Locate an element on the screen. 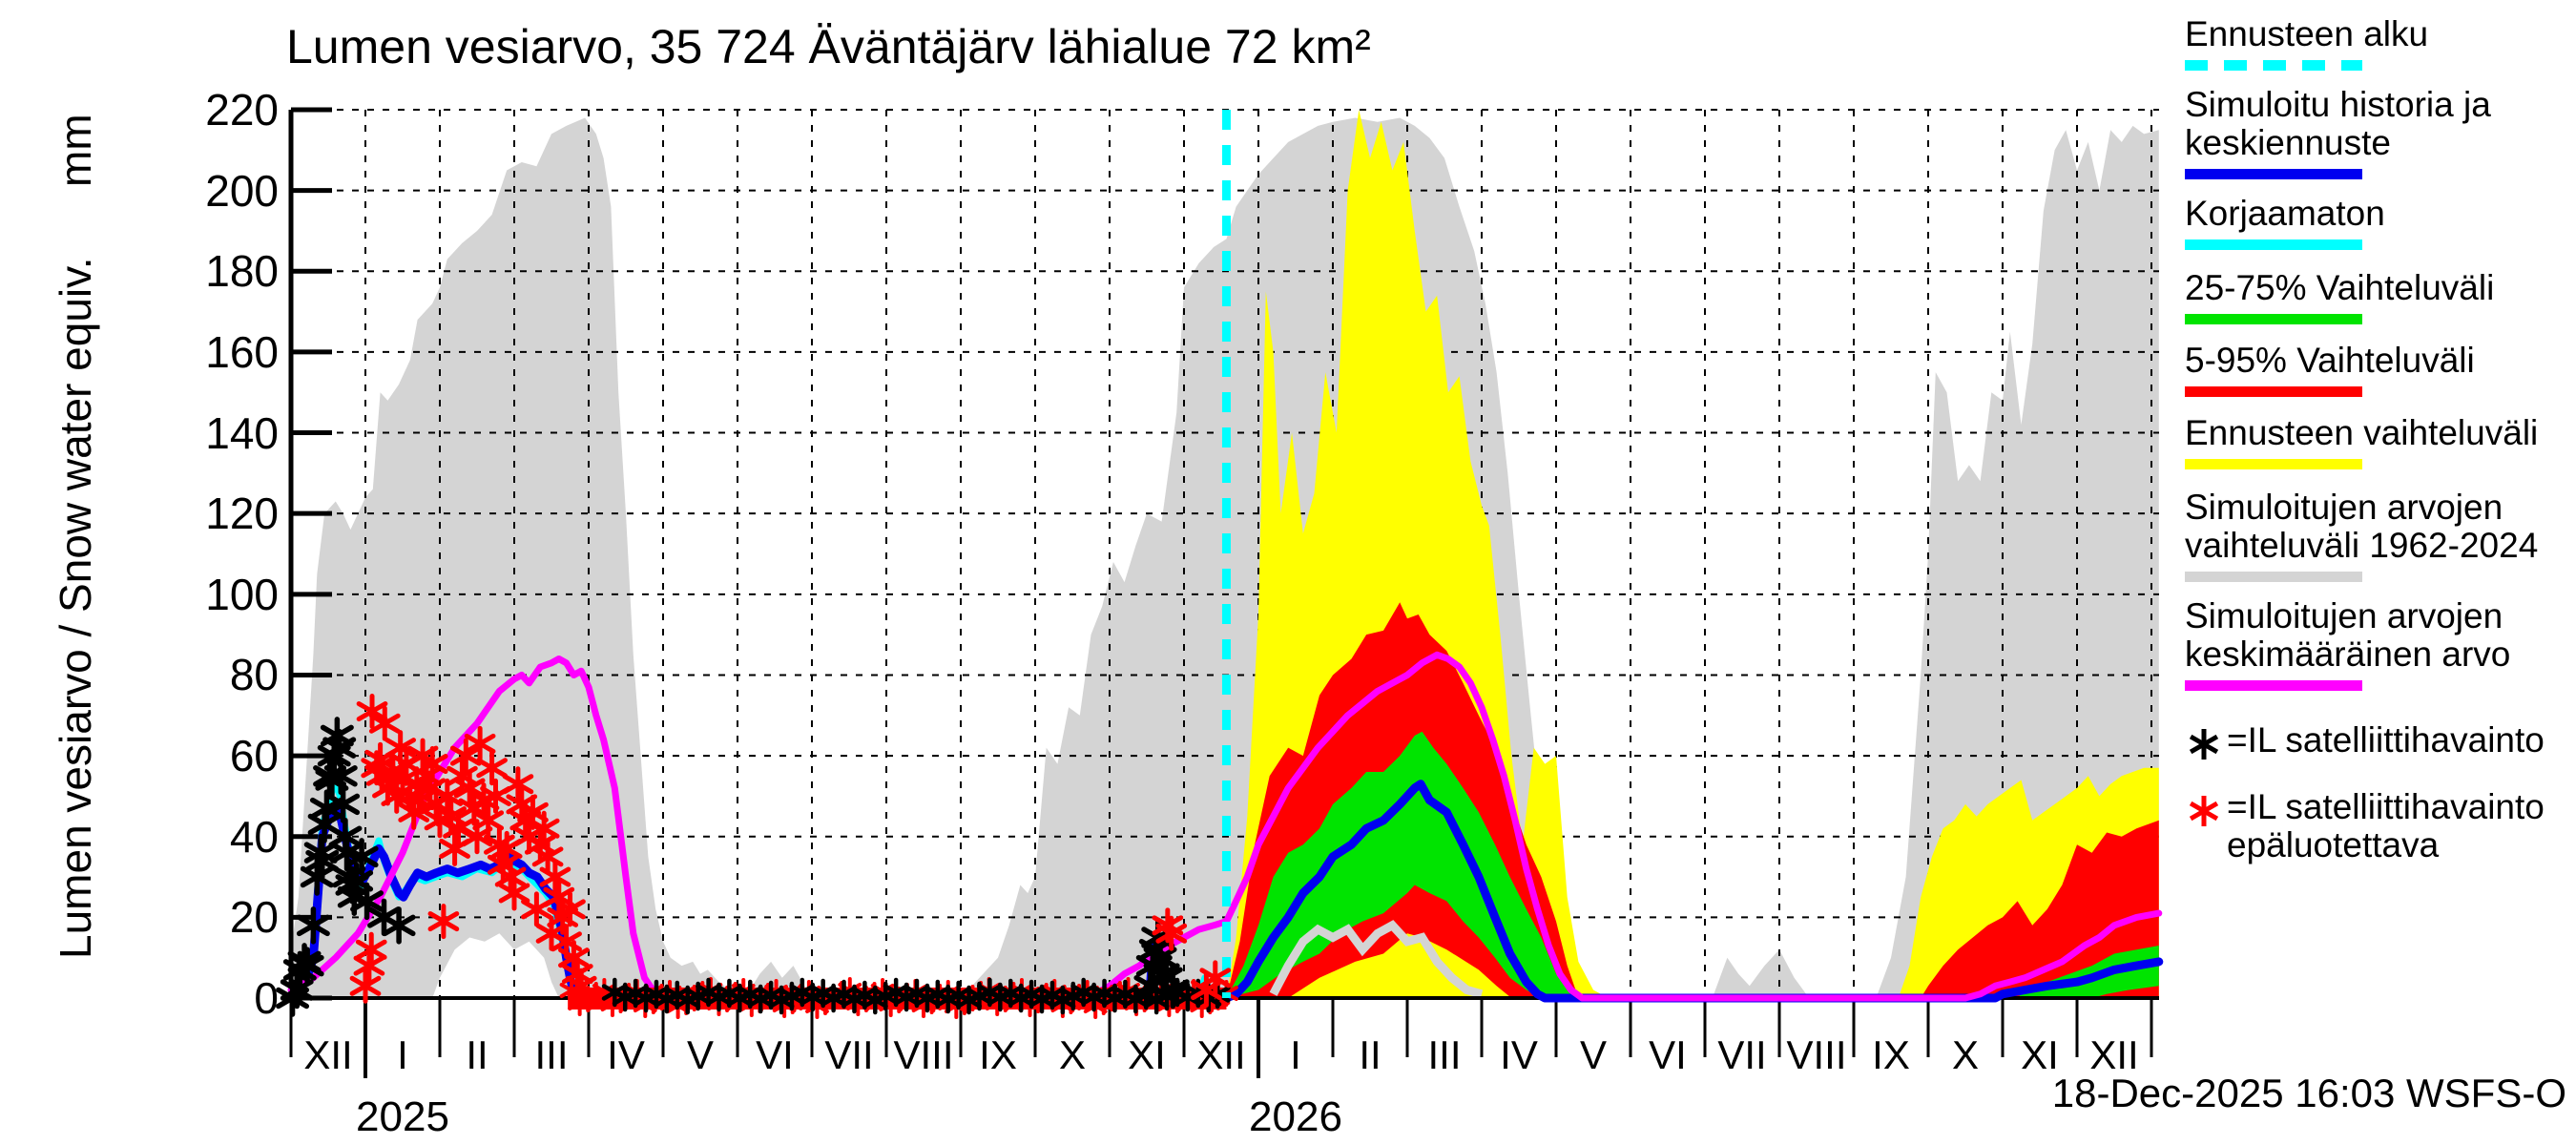 The image size is (2576, 1145). legend-row-ennusteen-alku: Ennusteen alku is located at coordinates (2380, 43).